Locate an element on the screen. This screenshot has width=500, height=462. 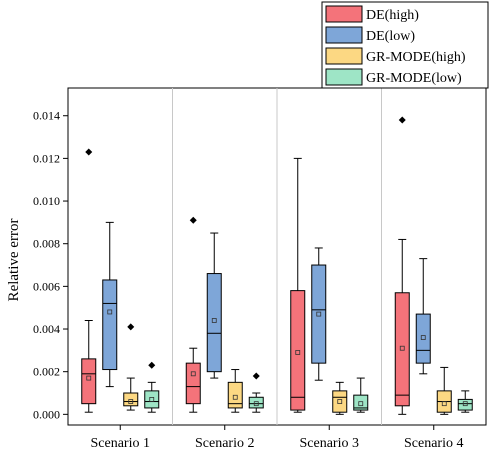
box-de-high--1 is located at coordinates (89, 280).